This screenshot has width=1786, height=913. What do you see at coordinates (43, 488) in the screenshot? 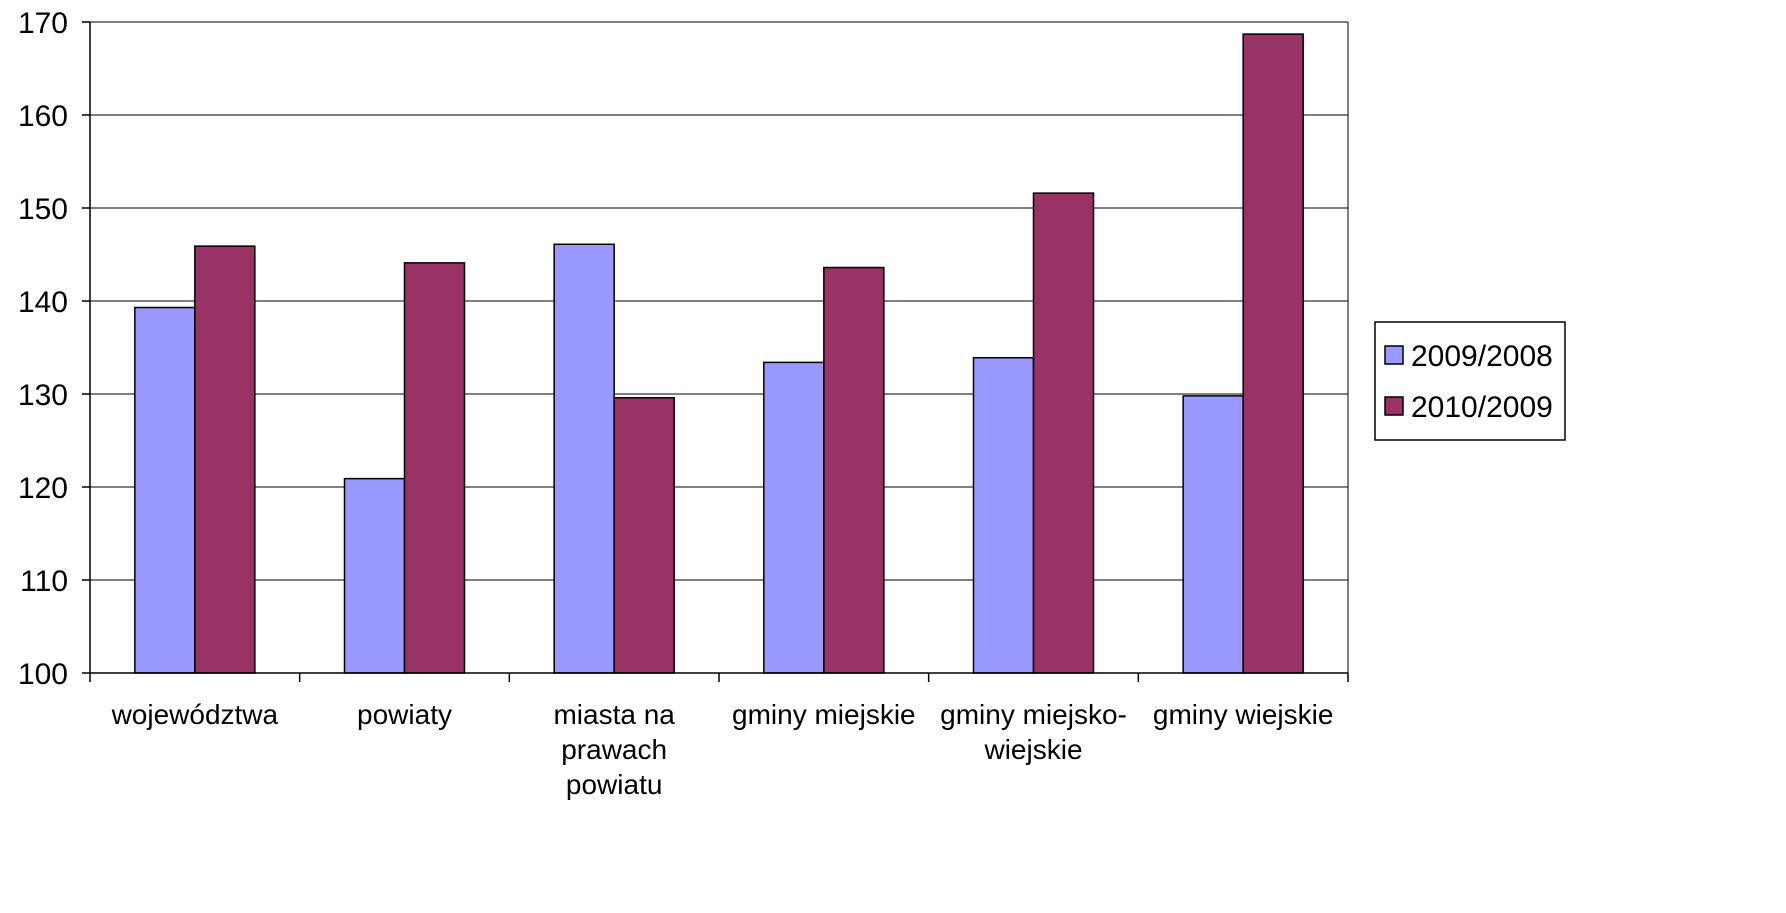
I see `y-tick-label: 120` at bounding box center [43, 488].